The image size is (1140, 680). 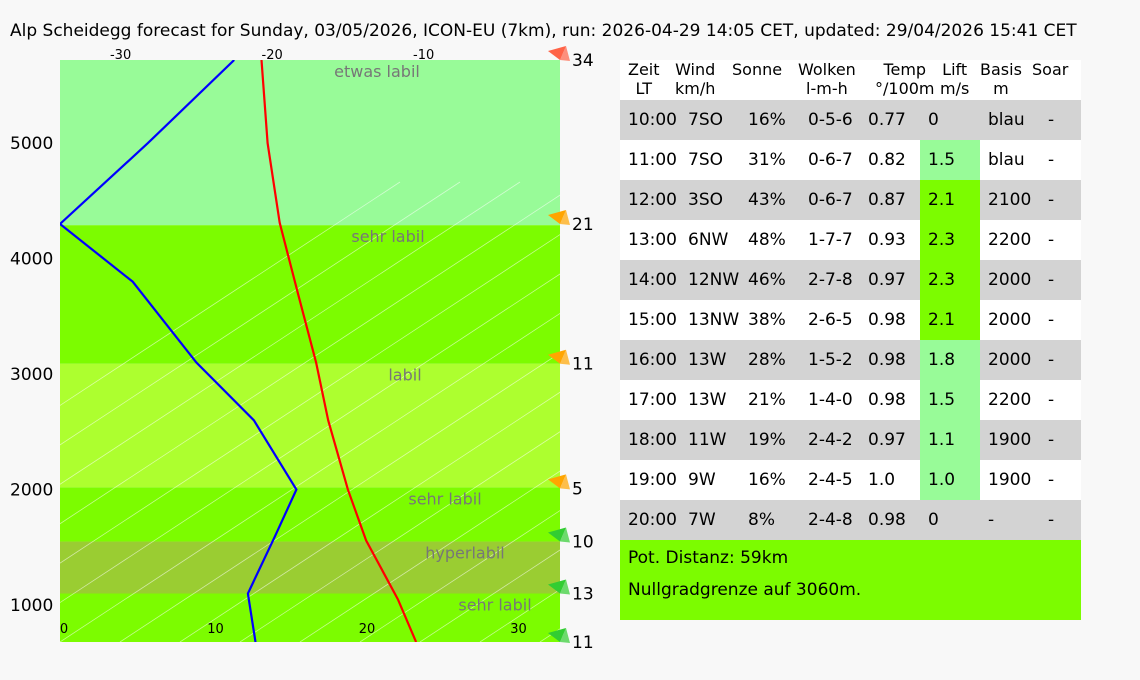 I want to click on cell-temp: 0.82, so click(x=887, y=160).